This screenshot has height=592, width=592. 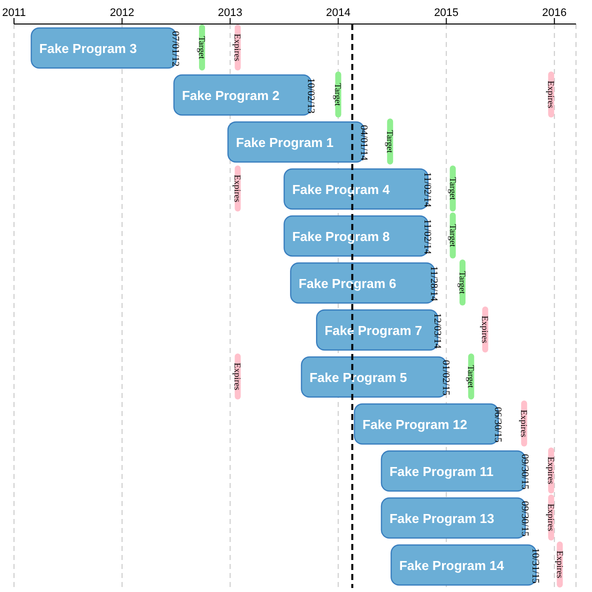 What do you see at coordinates (535, 566) in the screenshot?
I see `data-label: 10/31/15` at bounding box center [535, 566].